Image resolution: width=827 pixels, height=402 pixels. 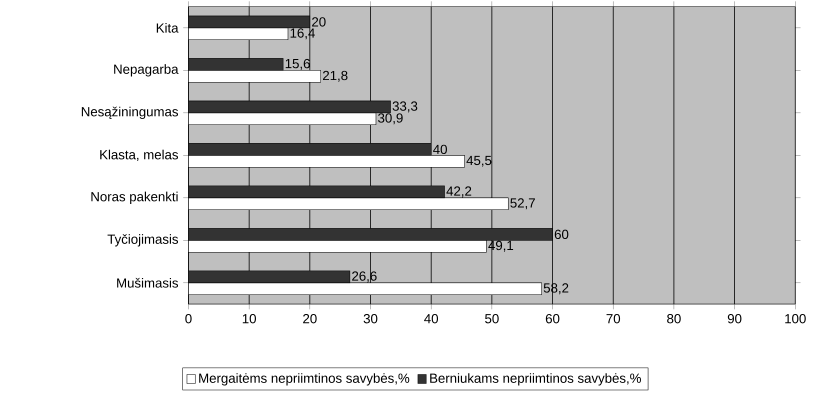 I want to click on y-tick-label: Klasta, melas, so click(x=139, y=156).